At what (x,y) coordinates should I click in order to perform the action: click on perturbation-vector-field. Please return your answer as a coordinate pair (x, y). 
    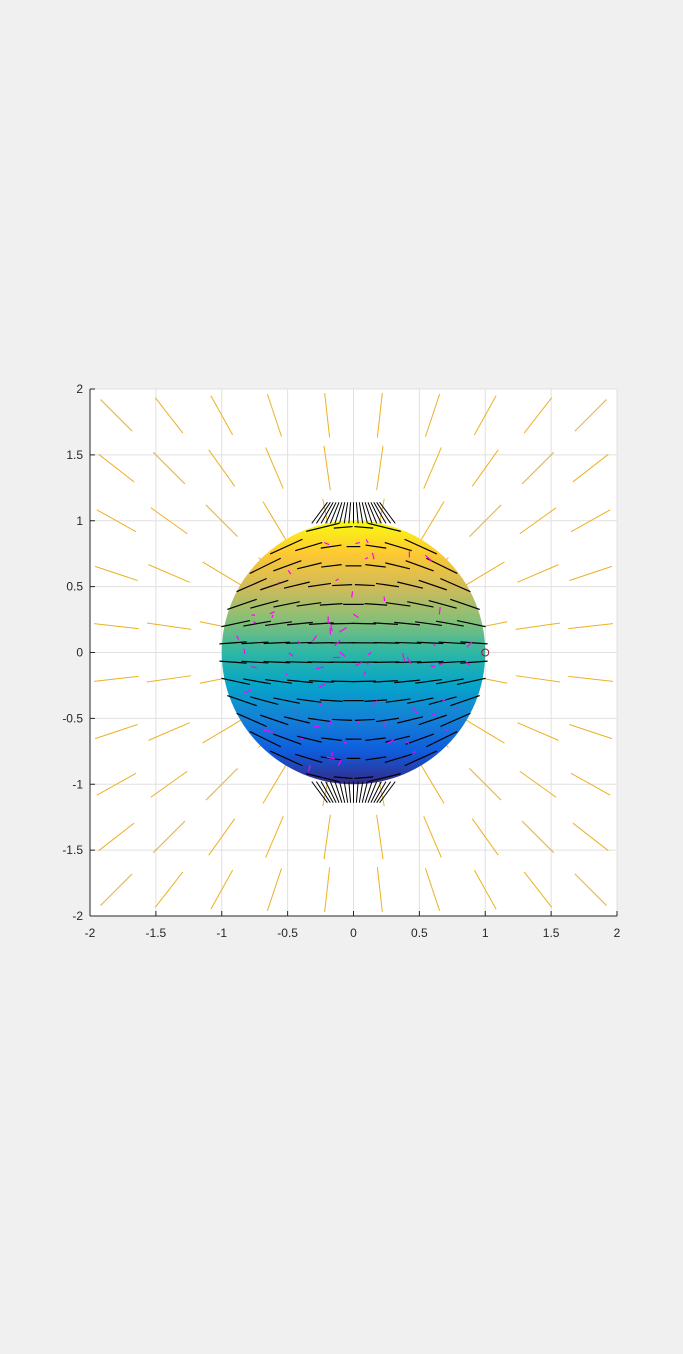
    Looking at the image, I should click on (354, 655).